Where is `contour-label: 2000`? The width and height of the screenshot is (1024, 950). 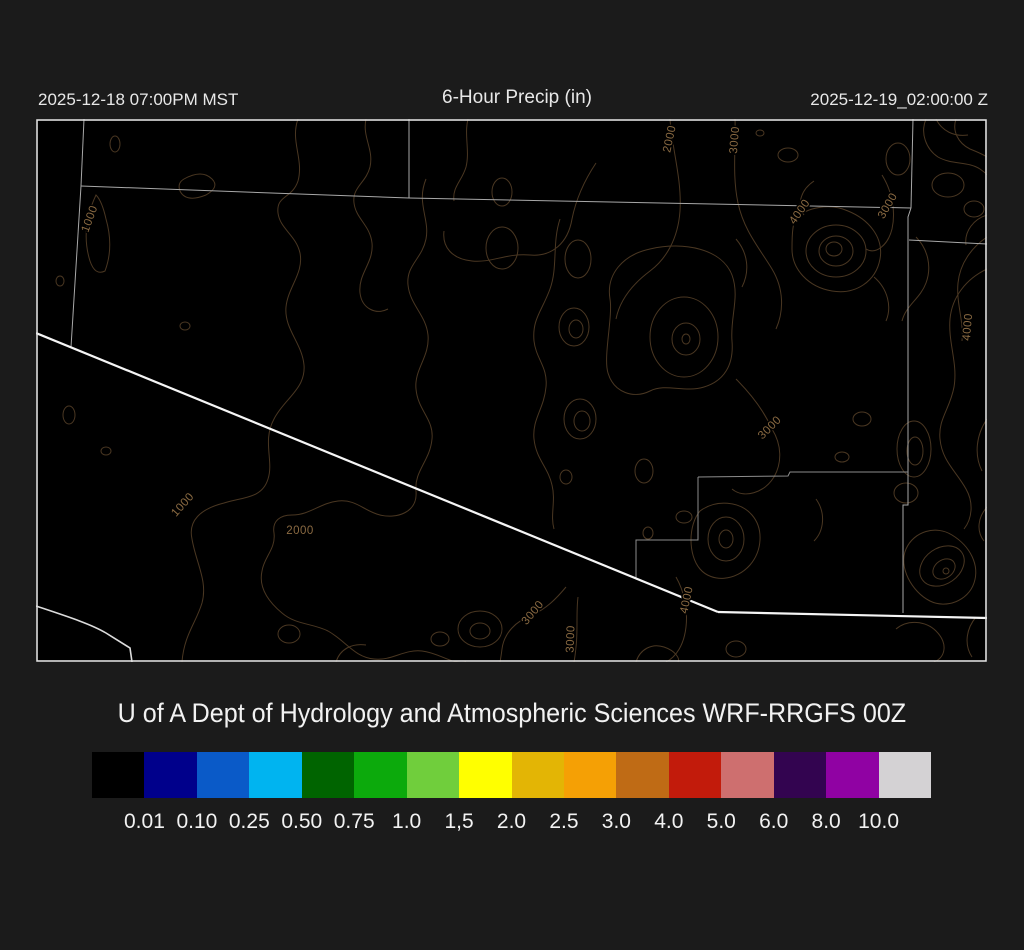 contour-label: 2000 is located at coordinates (300, 531).